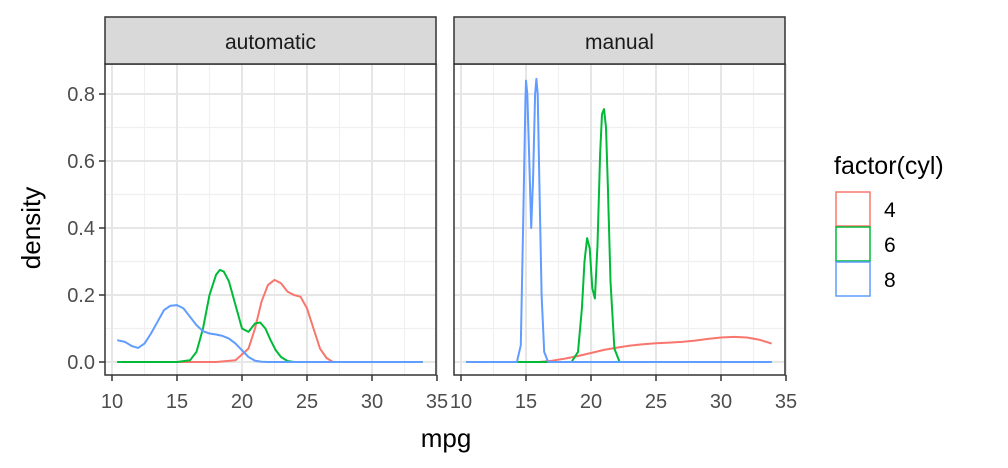 The width and height of the screenshot is (1008, 468). I want to click on y-tick-label: 0.4, so click(81, 229).